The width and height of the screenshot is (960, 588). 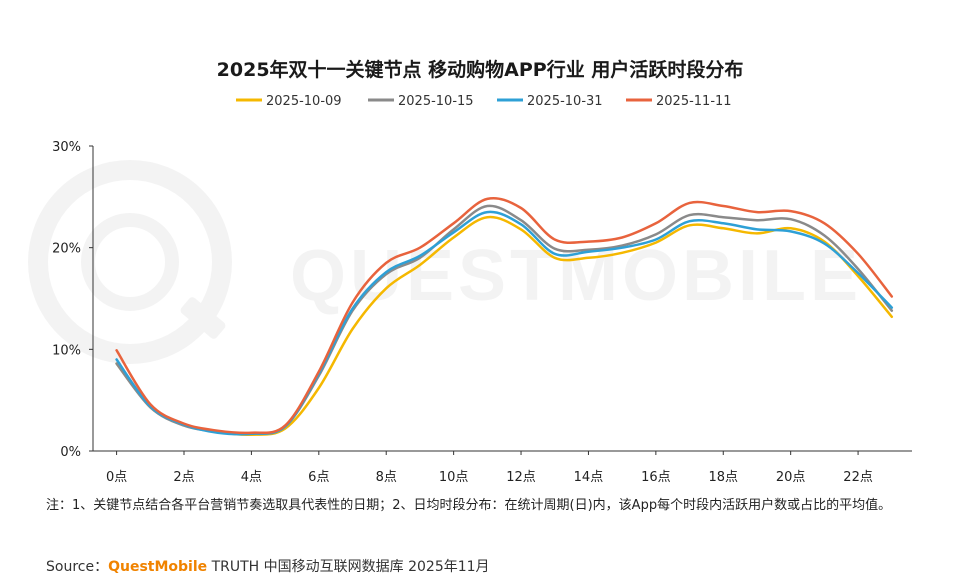 What do you see at coordinates (576, 276) in the screenshot?
I see `svg-text: QUESTMOBILE` at bounding box center [576, 276].